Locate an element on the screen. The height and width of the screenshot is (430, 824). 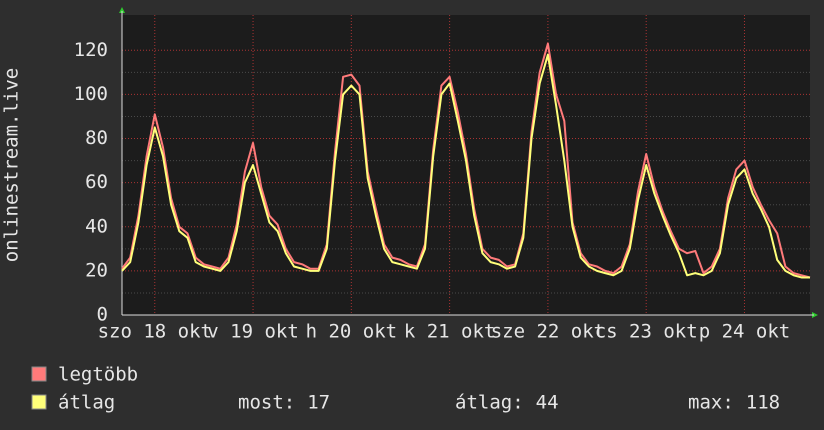
y-tick-label: 20 is located at coordinates (96, 270).